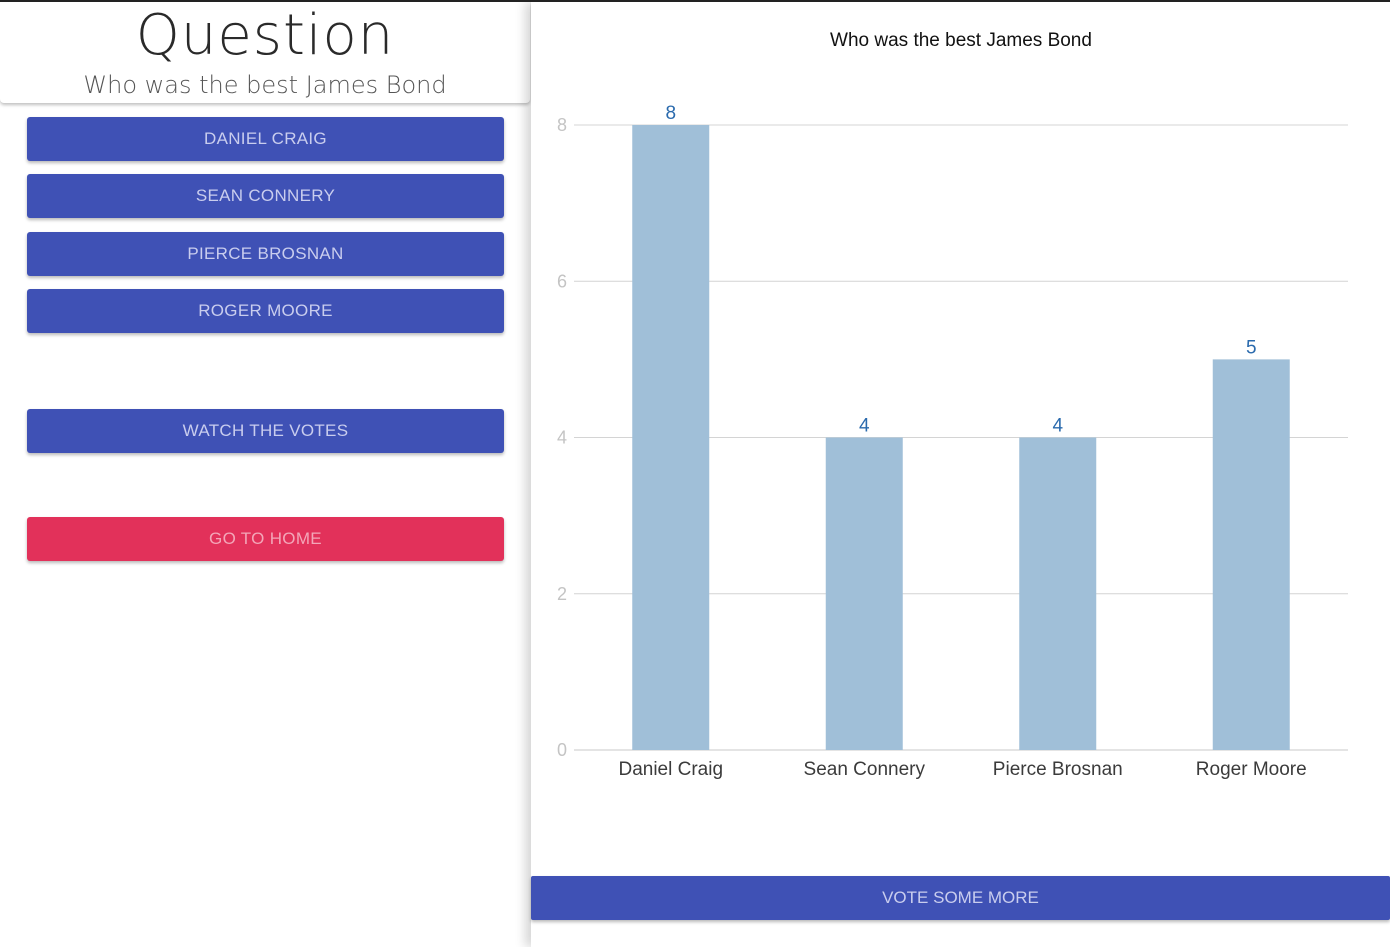  What do you see at coordinates (960, 898) in the screenshot?
I see `vote-more-button: VOTE SOME MORE` at bounding box center [960, 898].